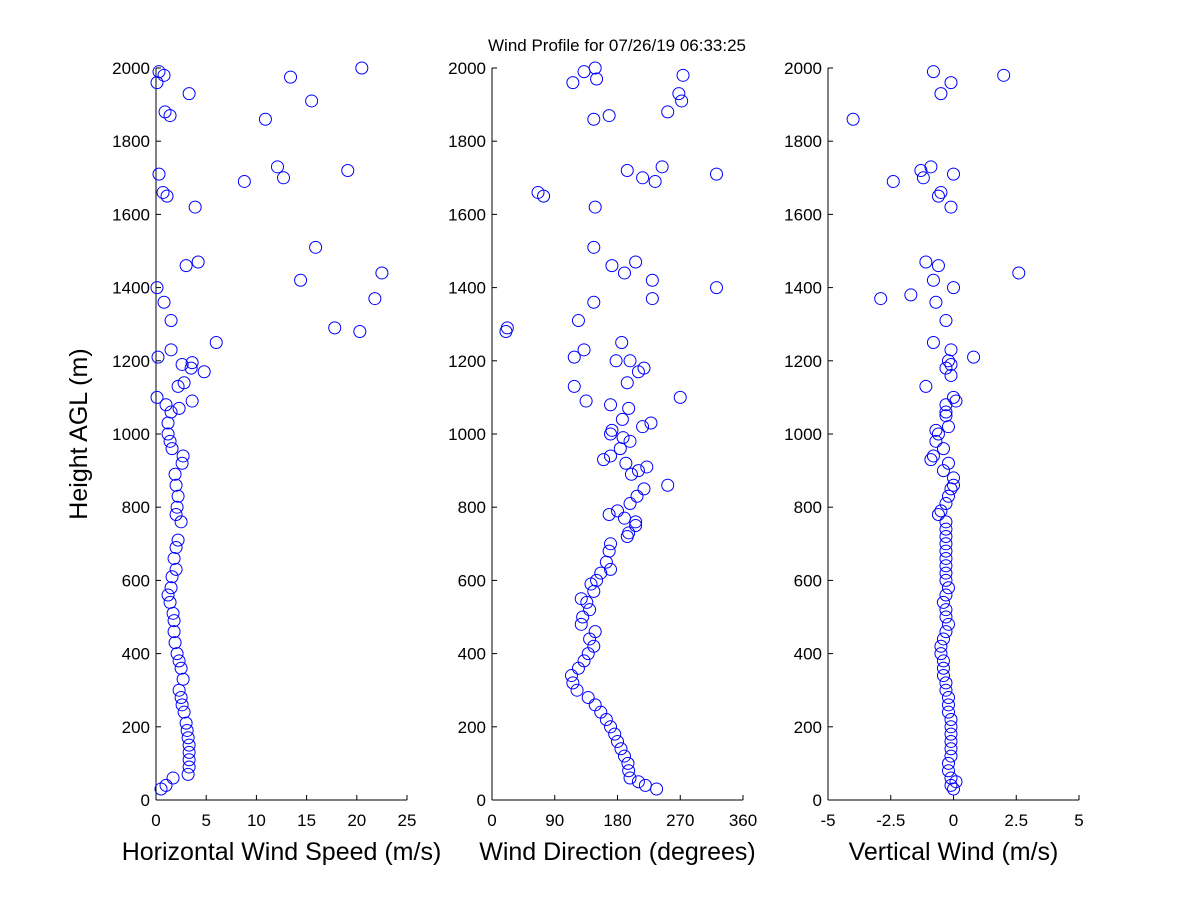  What do you see at coordinates (467, 68) in the screenshot?
I see `y-tick-label: 2000` at bounding box center [467, 68].